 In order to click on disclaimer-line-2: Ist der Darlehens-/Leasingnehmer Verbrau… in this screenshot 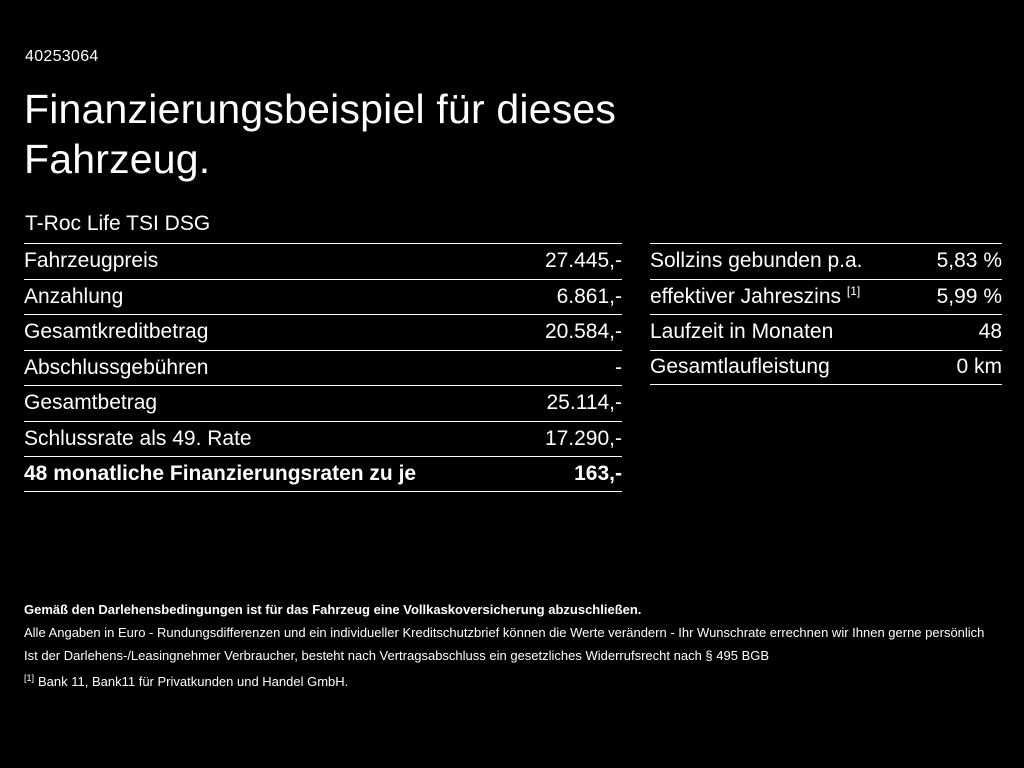, I will do `click(397, 655)`.